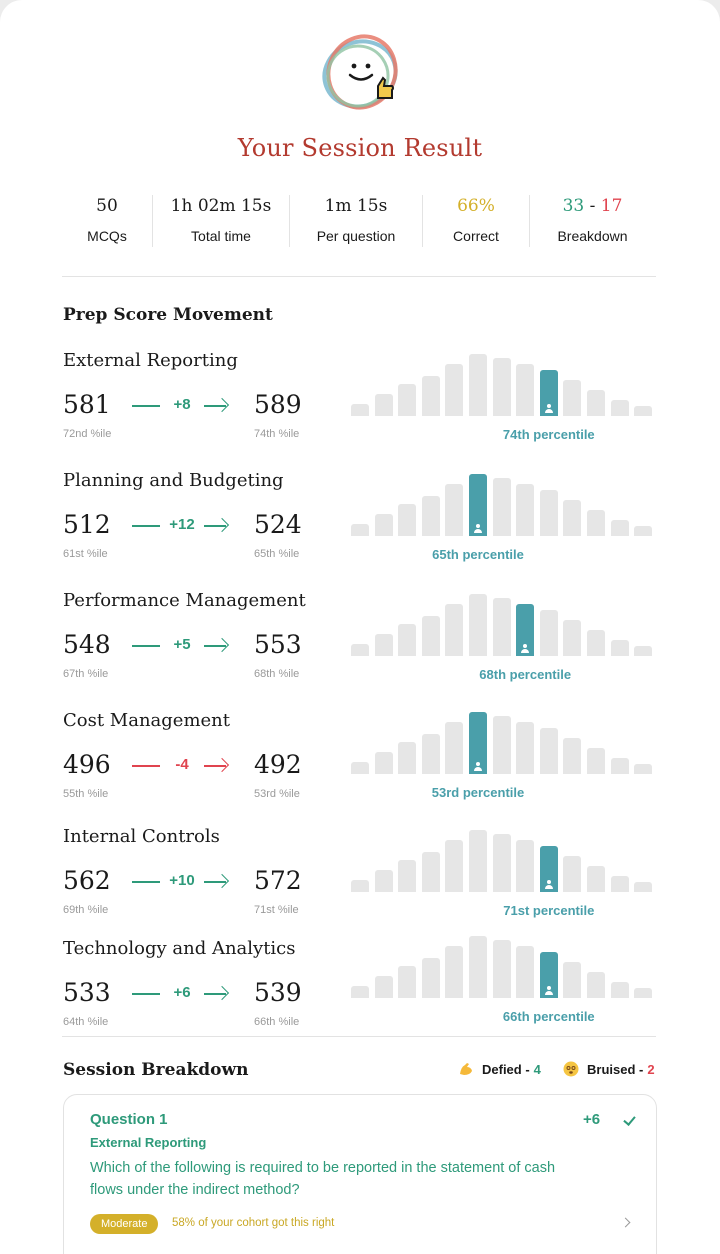  I want to click on percentile-after: 66th %ile, so click(277, 1022).